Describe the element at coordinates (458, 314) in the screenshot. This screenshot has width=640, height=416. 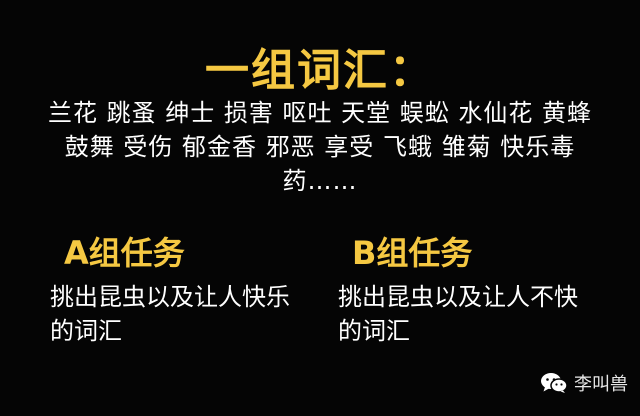
I see `task-b-body: 挑出昆虫以及让人不快的词汇` at that location.